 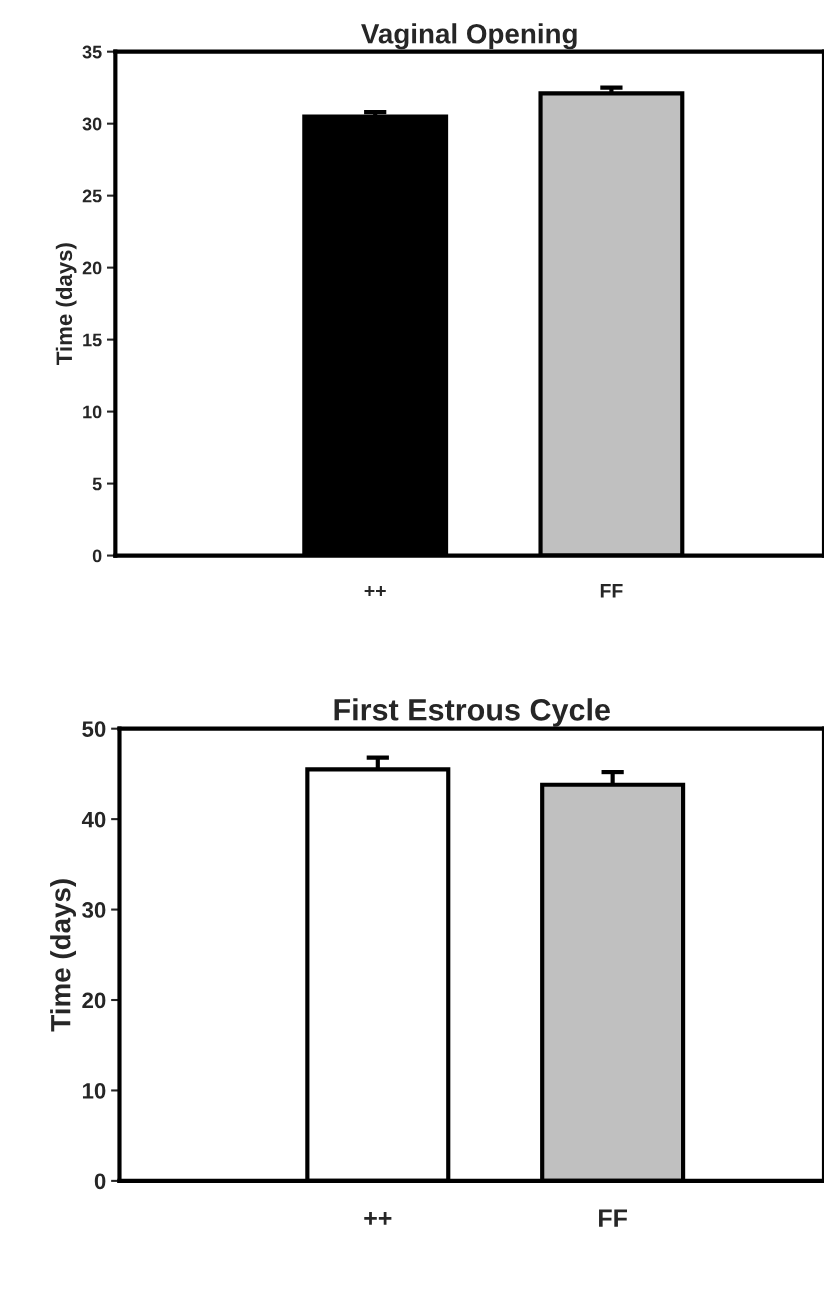 What do you see at coordinates (93, 819) in the screenshot?
I see `y-tick-label: 40` at bounding box center [93, 819].